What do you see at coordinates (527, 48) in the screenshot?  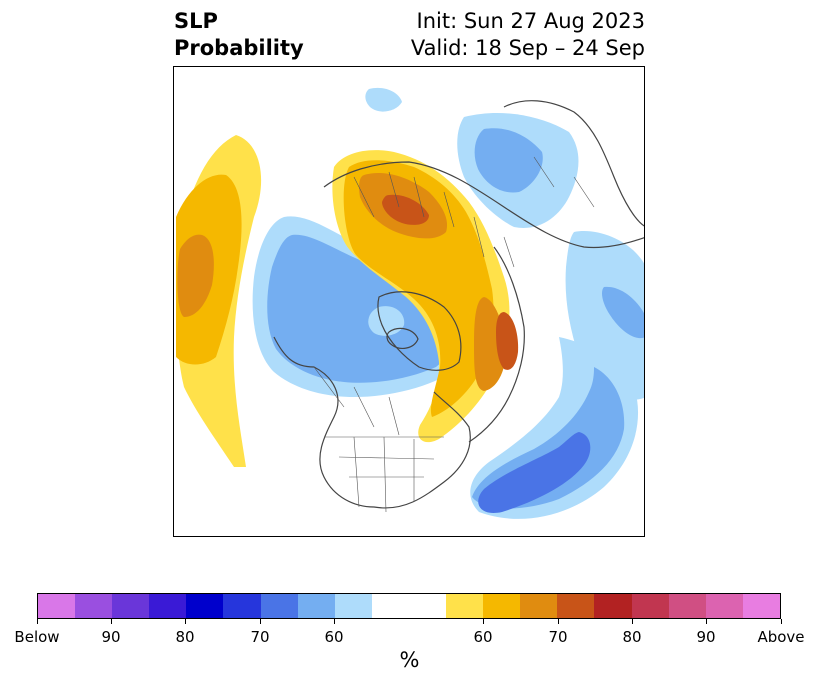 I see `valid-range: Valid: 18 Sep – 24 Sep` at bounding box center [527, 48].